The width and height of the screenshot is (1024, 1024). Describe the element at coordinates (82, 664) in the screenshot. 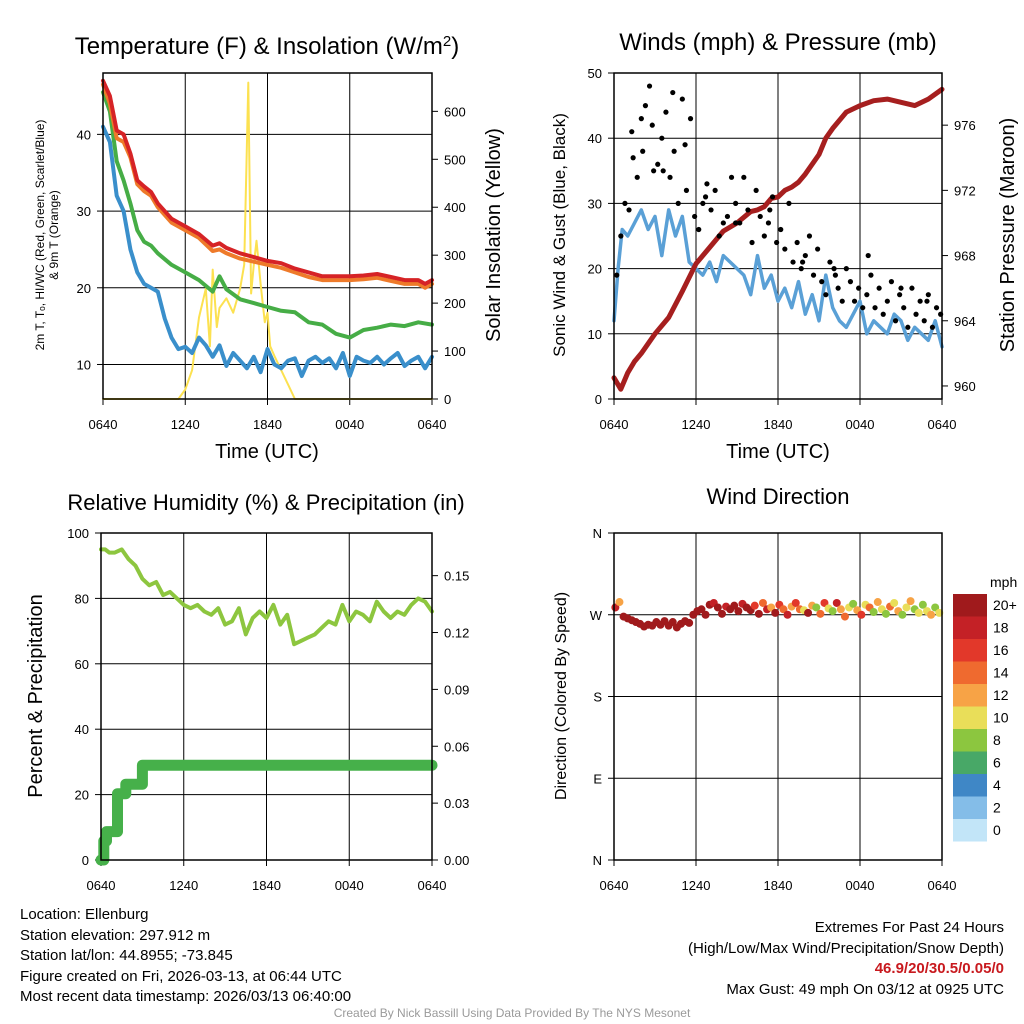

I see `humidity-ytick-label-3: 60` at that location.